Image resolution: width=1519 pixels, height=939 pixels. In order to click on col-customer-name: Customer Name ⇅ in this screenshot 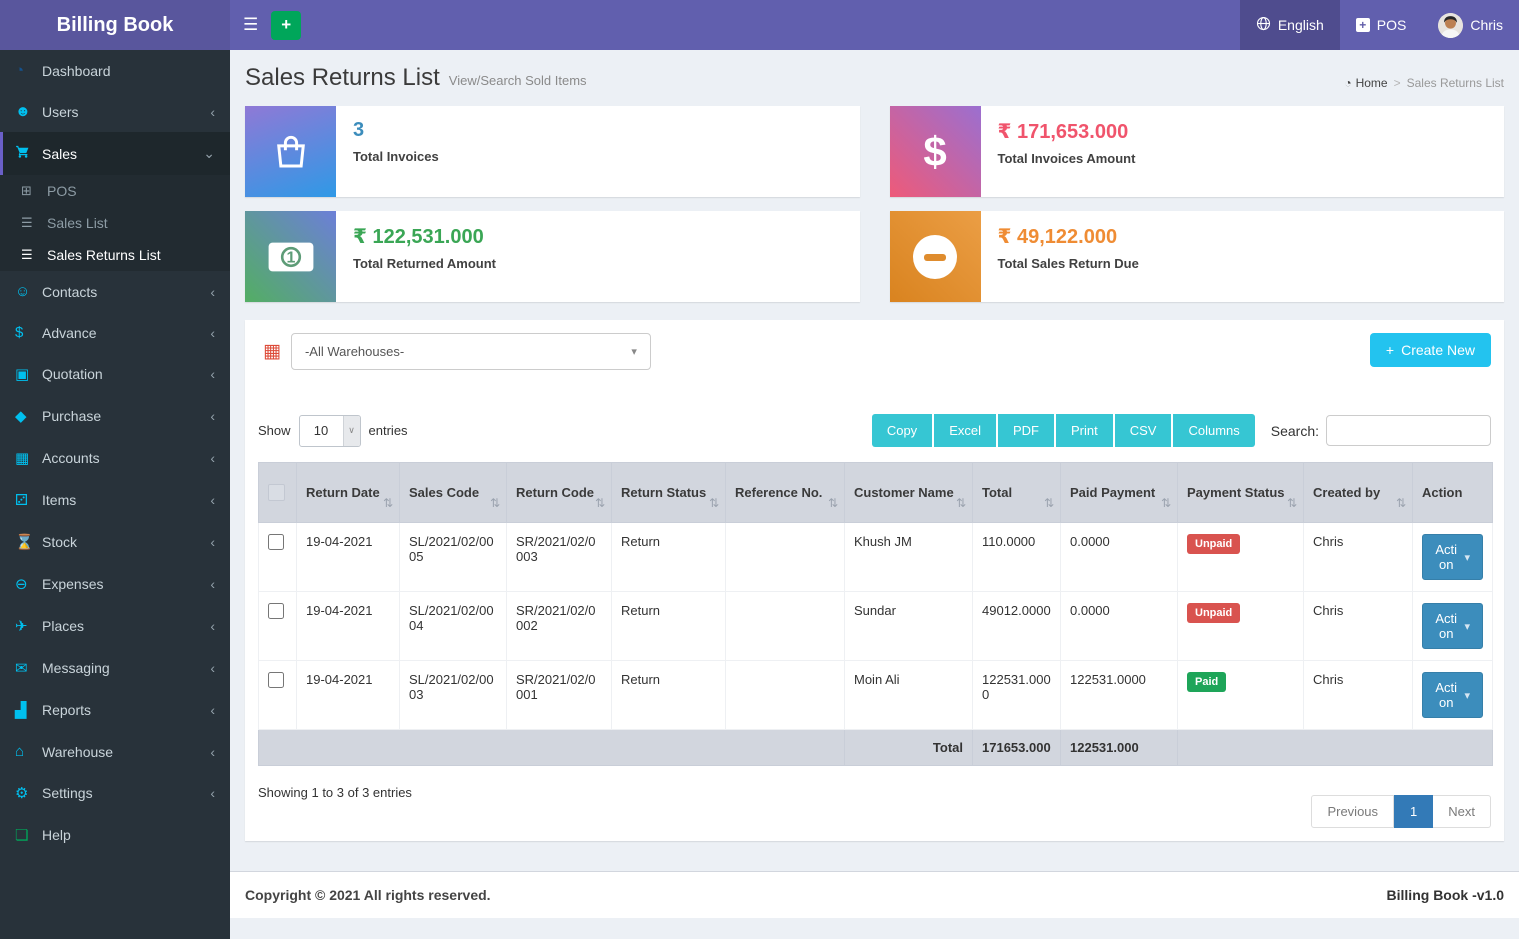, I will do `click(908, 492)`.